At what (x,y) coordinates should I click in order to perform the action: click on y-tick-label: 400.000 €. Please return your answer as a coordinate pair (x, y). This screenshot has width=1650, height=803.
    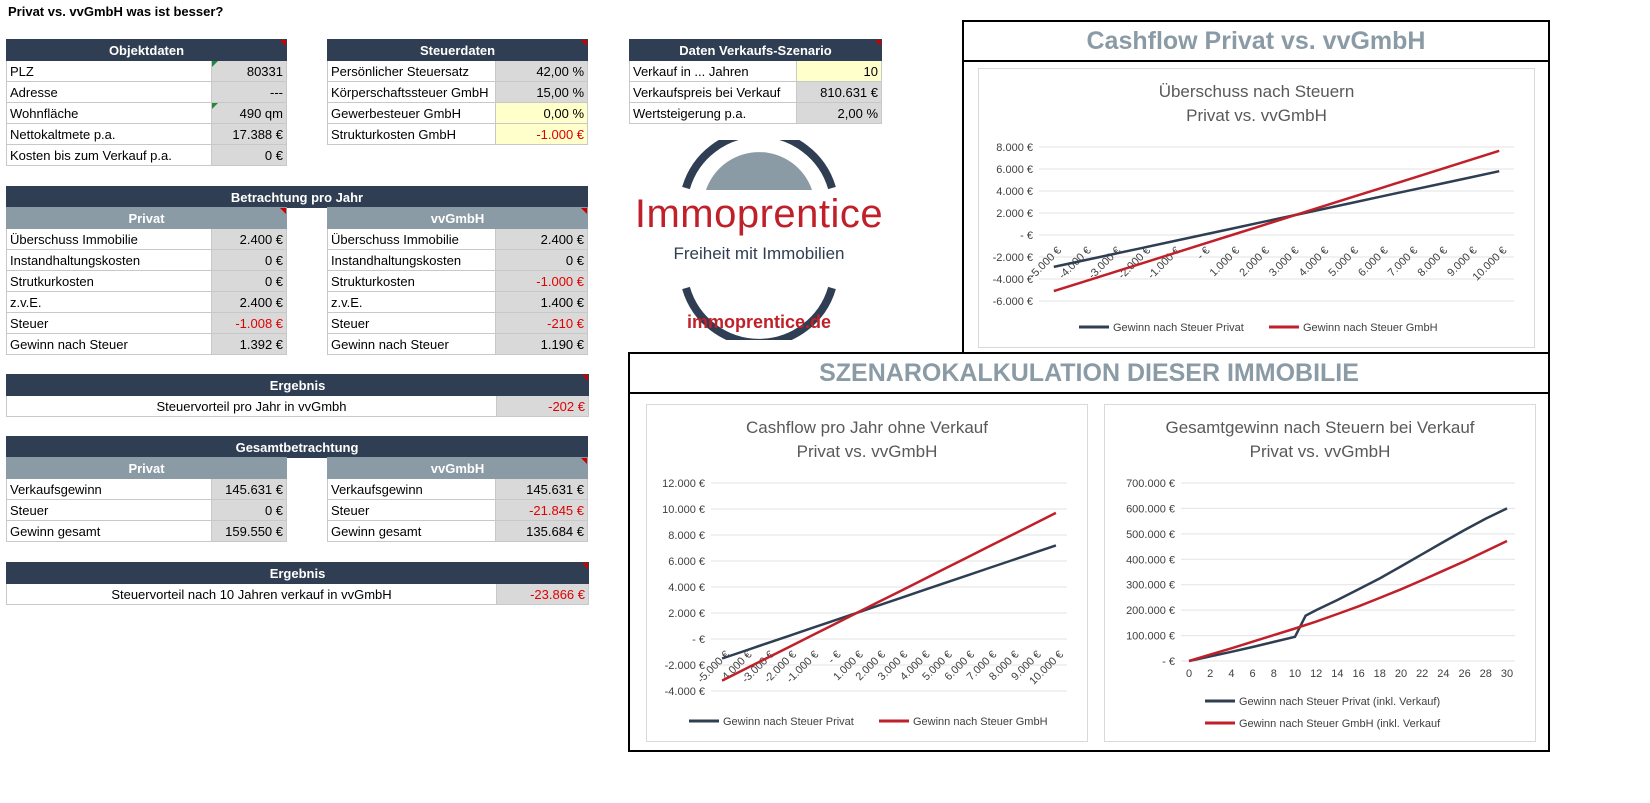
    Looking at the image, I should click on (1150, 560).